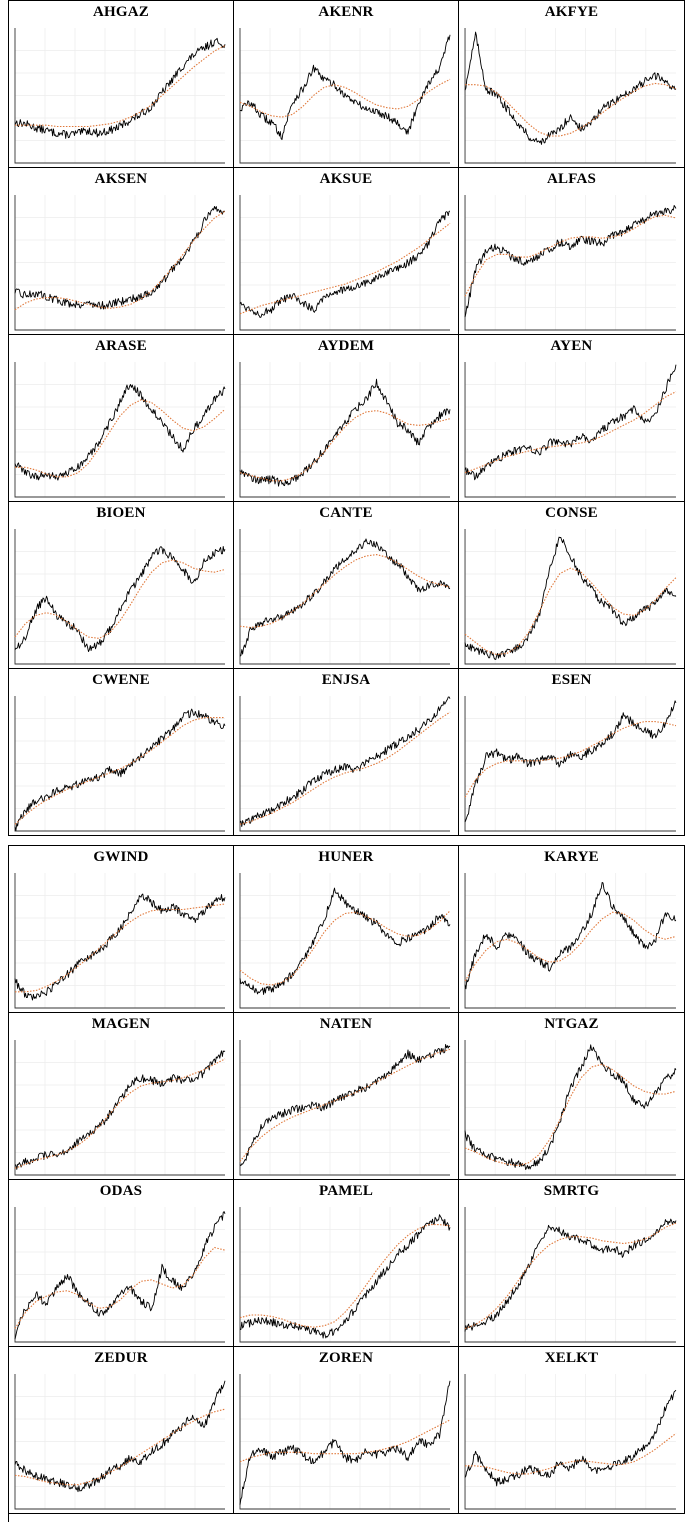 The width and height of the screenshot is (689, 1522). Describe the element at coordinates (346, 513) in the screenshot. I see `chart-title: CANTE` at that location.